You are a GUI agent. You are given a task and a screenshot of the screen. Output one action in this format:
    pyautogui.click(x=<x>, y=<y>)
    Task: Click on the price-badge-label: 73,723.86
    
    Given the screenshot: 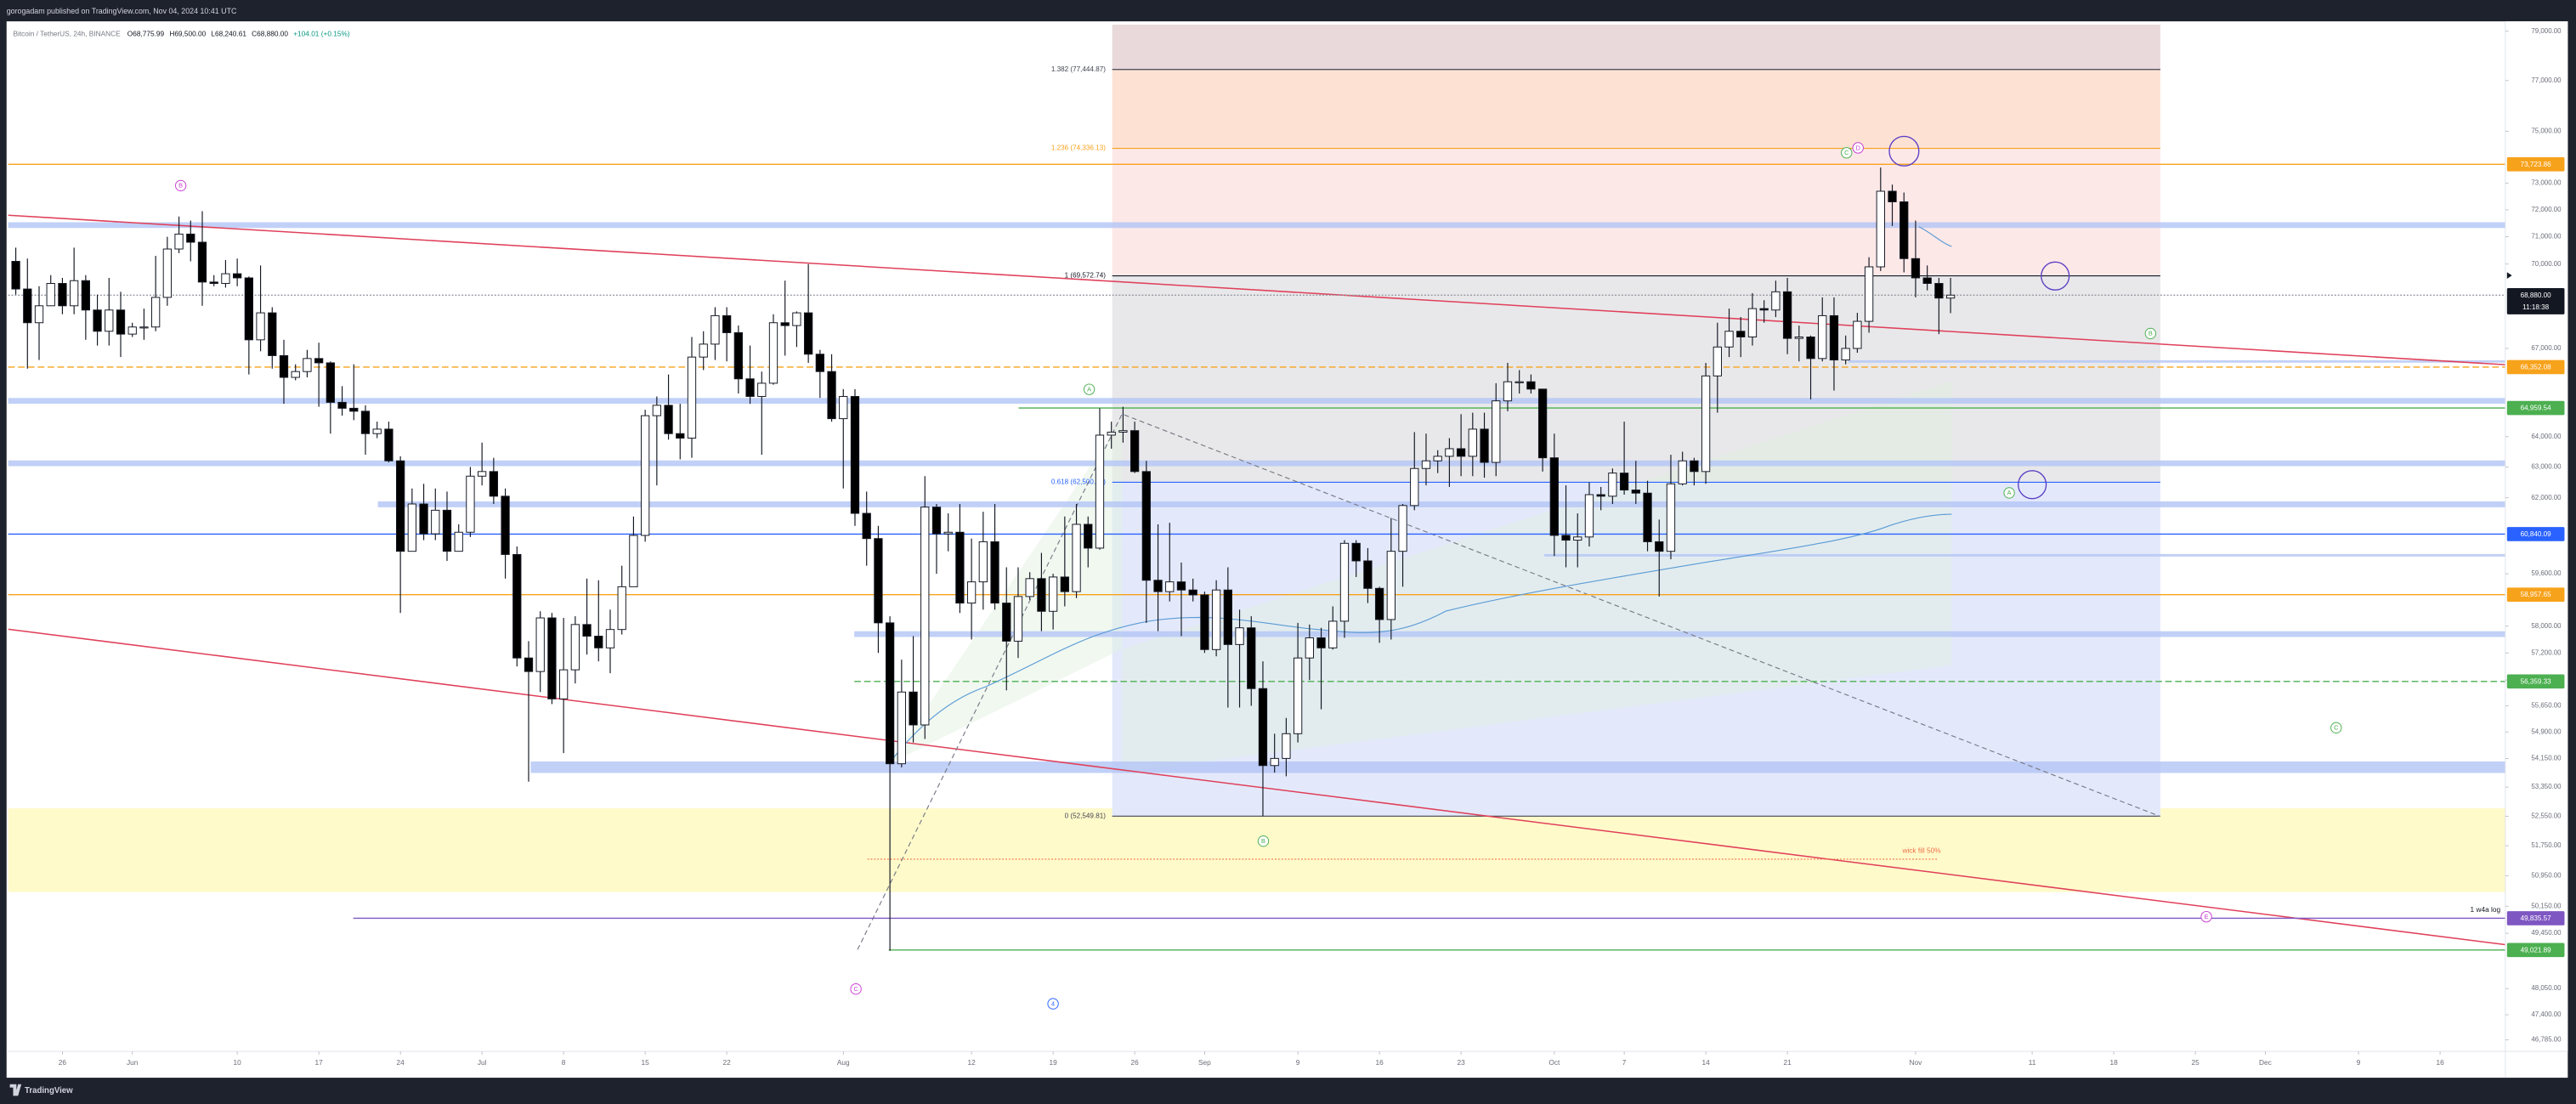 What is the action you would take?
    pyautogui.click(x=2536, y=164)
    